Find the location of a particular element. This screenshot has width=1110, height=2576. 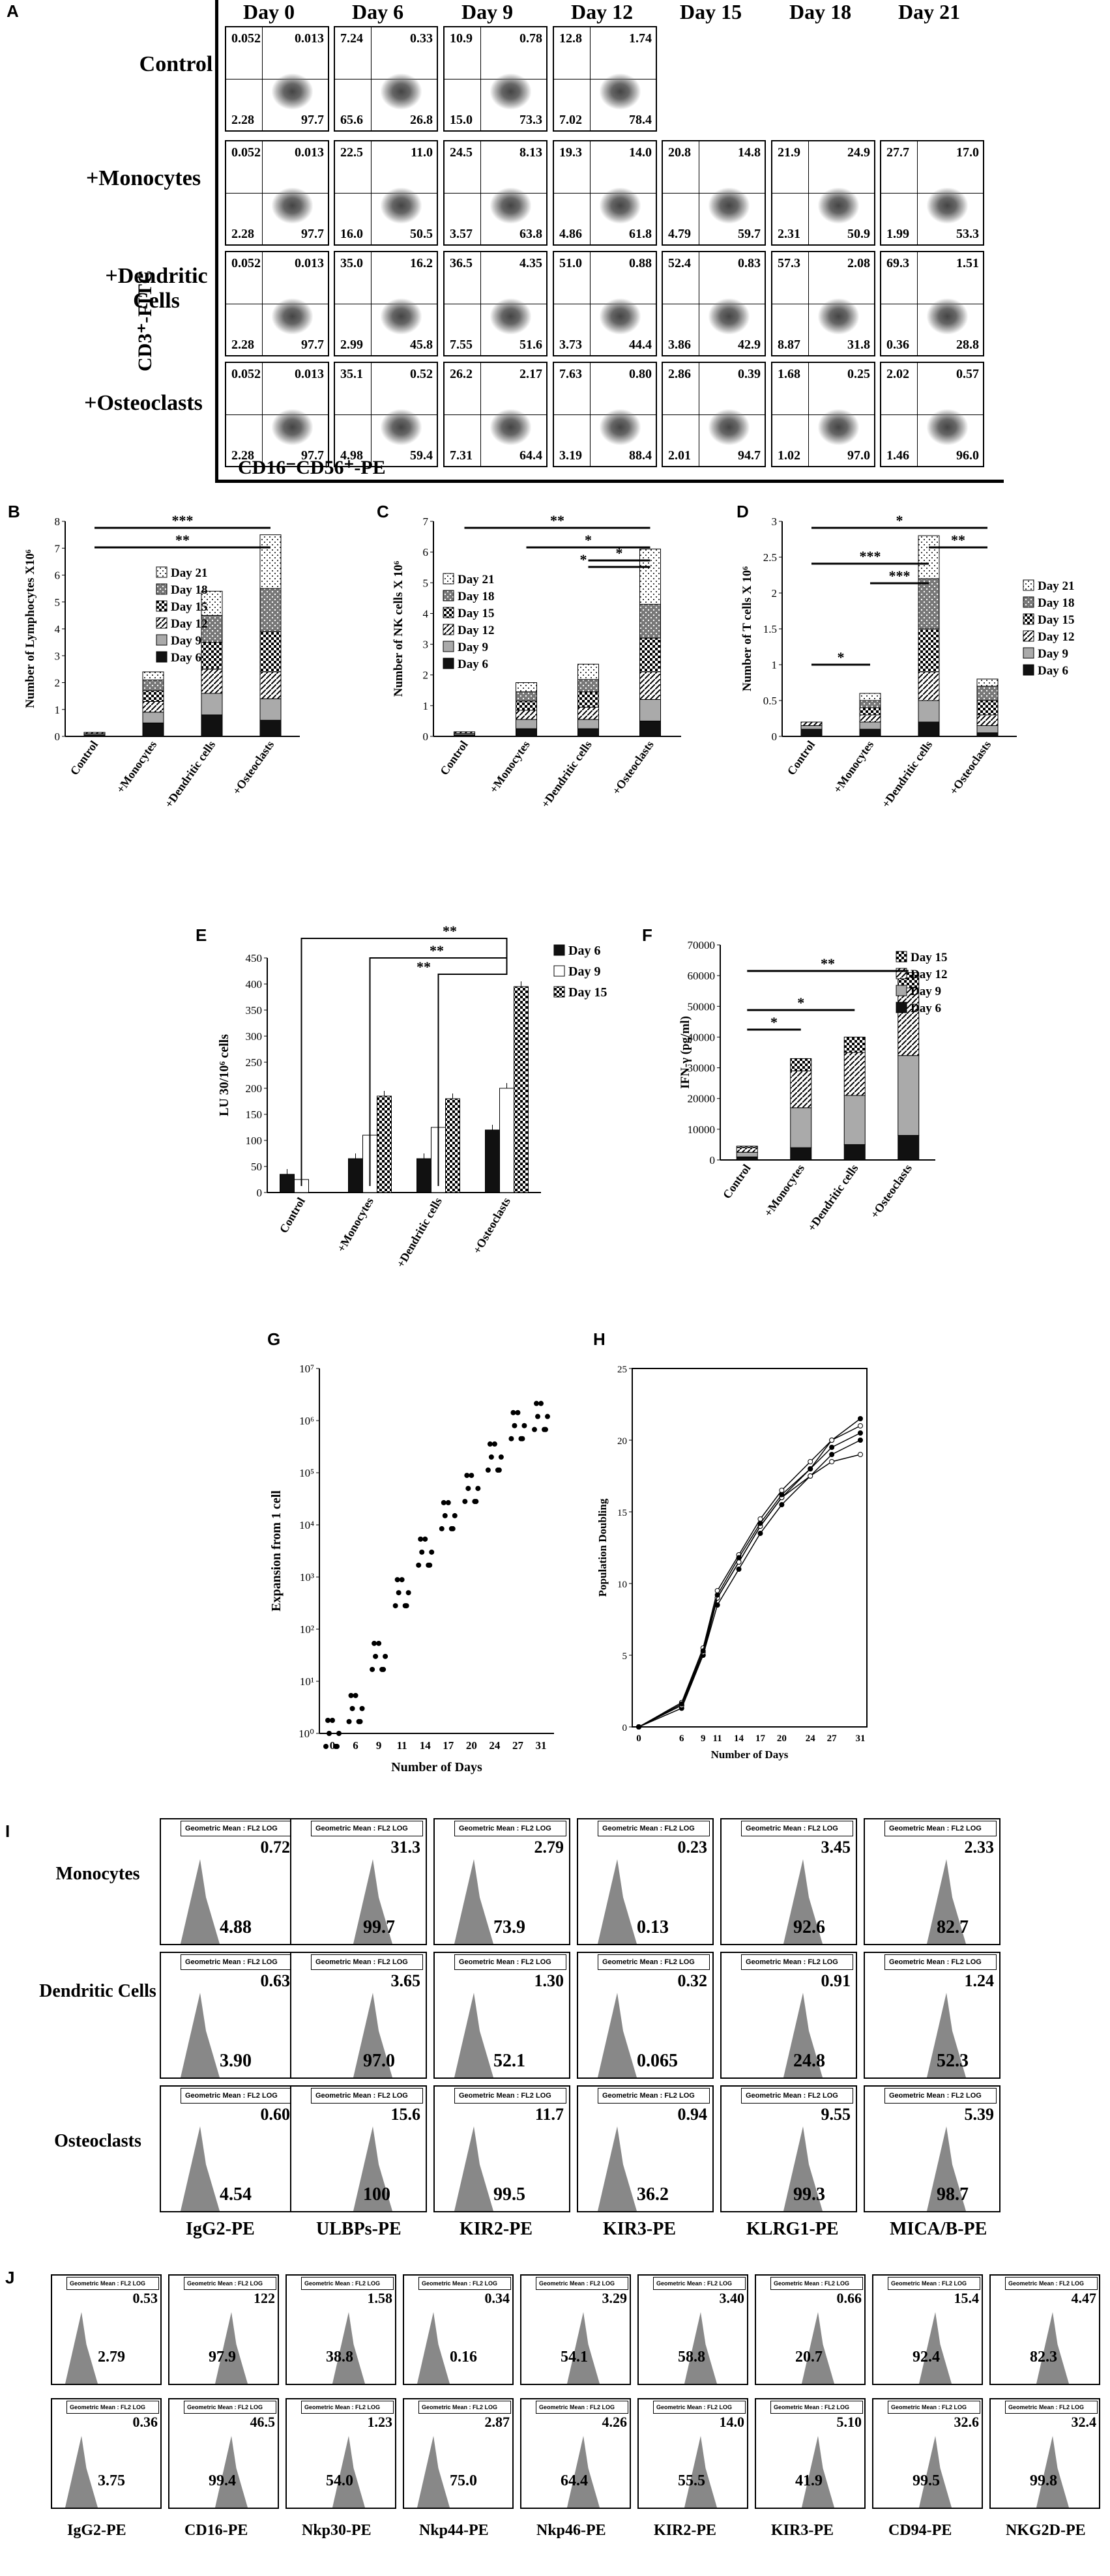

y-tick-label: 10⁴ is located at coordinates (306, 1525).